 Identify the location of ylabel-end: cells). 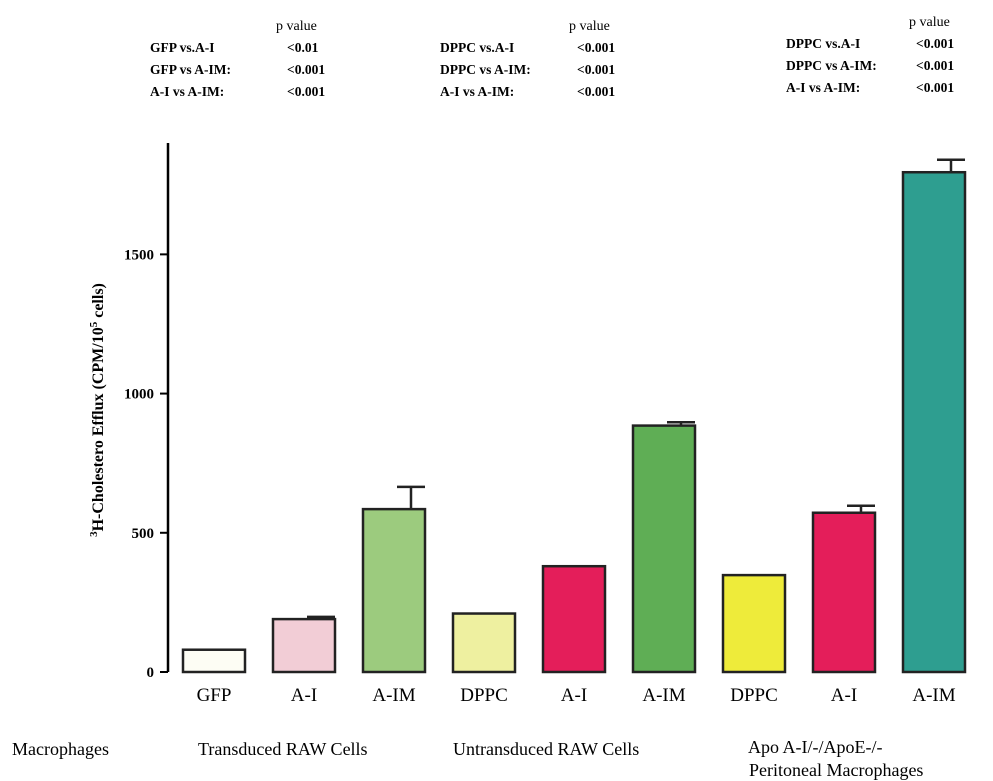
(98, 302).